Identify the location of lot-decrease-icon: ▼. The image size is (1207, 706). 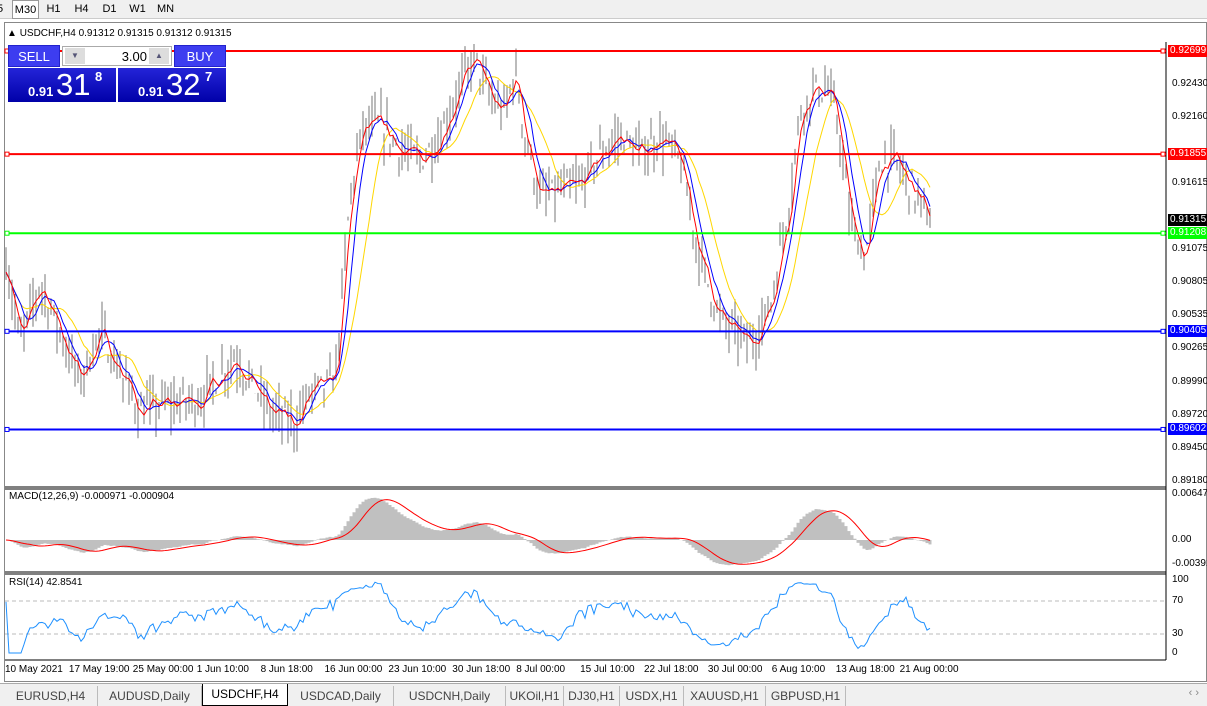
(75, 56).